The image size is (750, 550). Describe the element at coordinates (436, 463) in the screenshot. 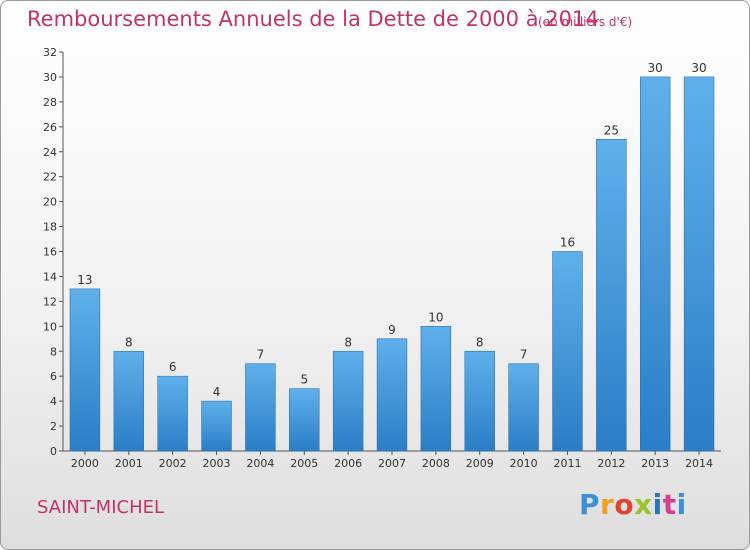

I see `x-tick-label: 2008` at that location.